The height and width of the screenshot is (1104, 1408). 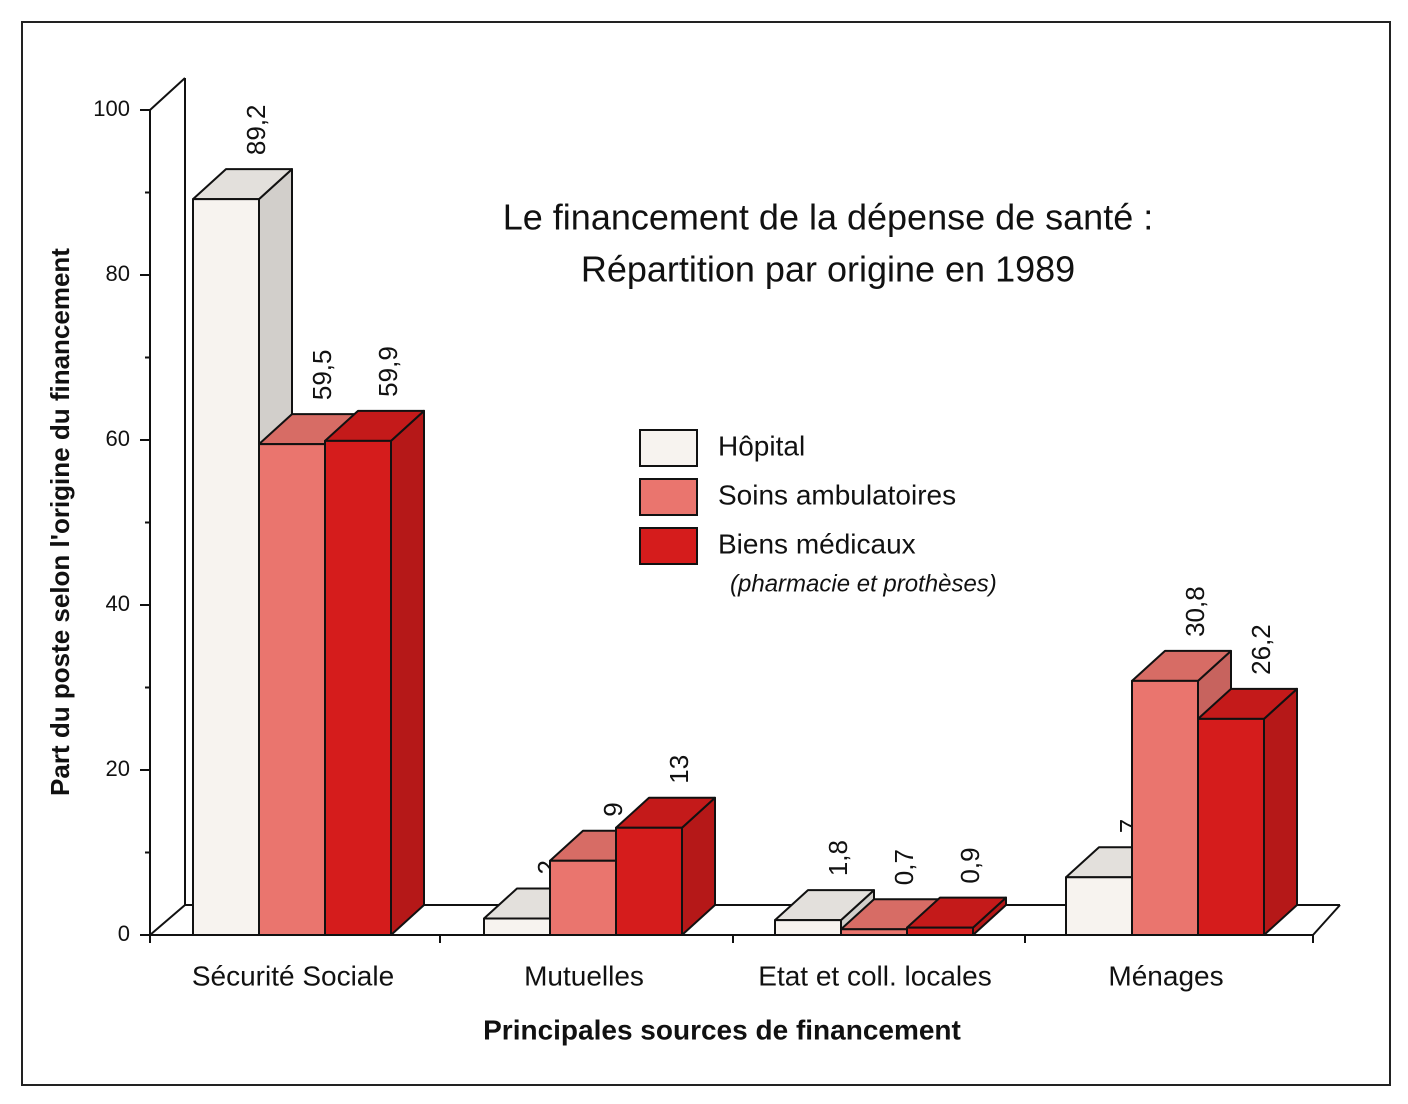 What do you see at coordinates (111, 108) in the screenshot?
I see `y-tick-label: 100` at bounding box center [111, 108].